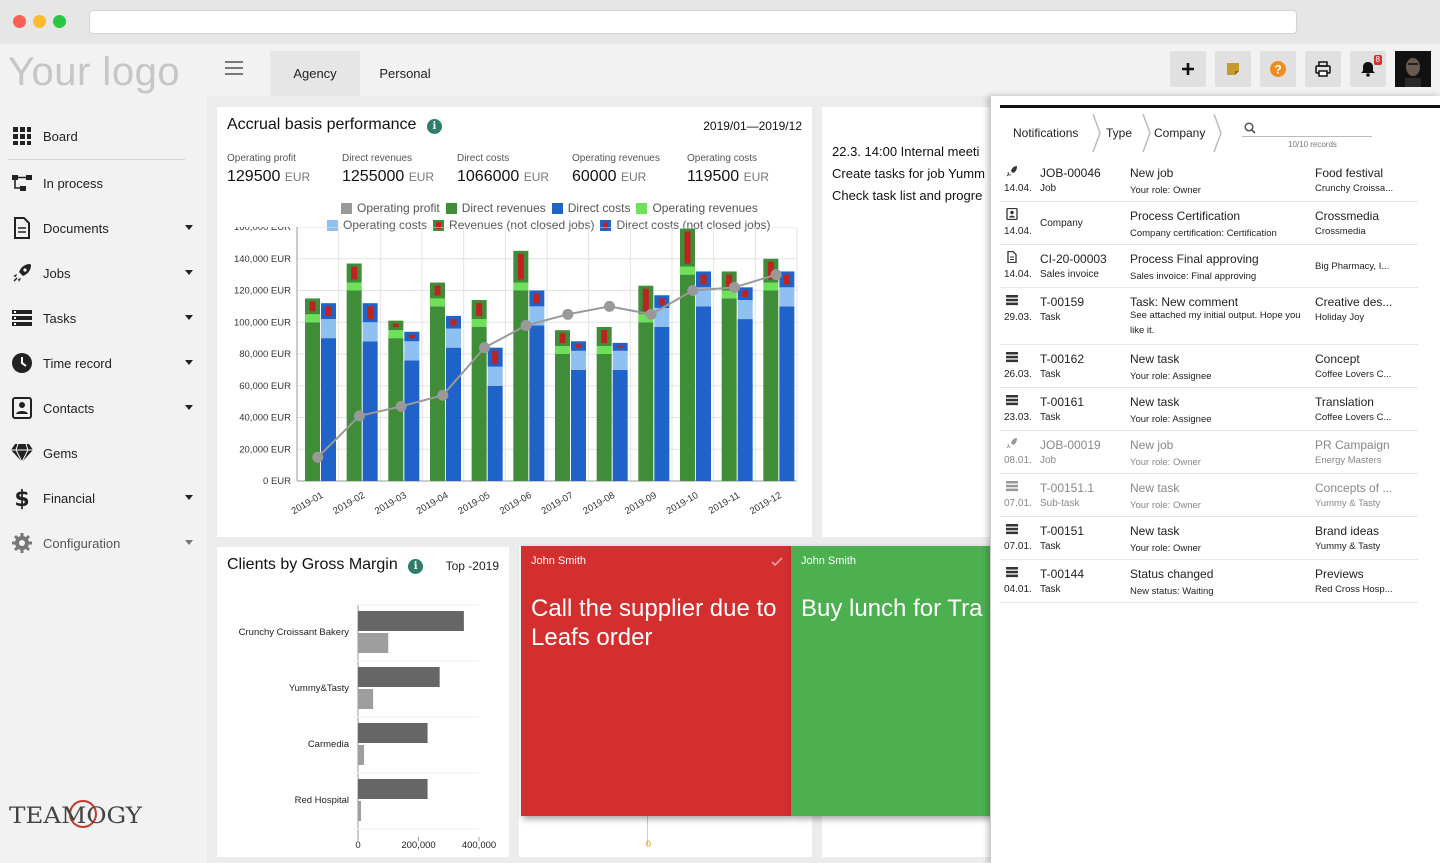 The width and height of the screenshot is (1440, 863). I want to click on sticky-note-button, so click(1233, 69).